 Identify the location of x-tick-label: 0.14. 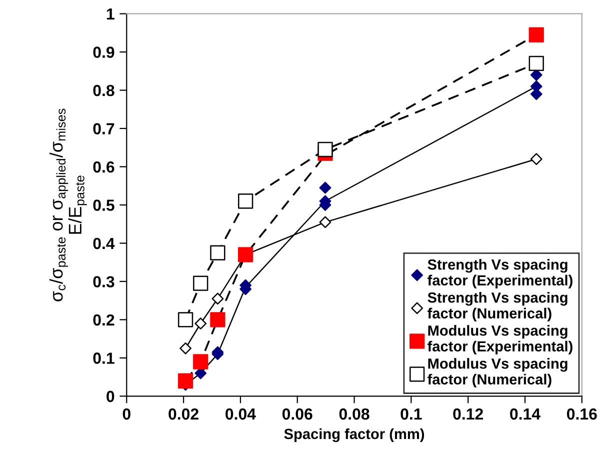
(525, 414).